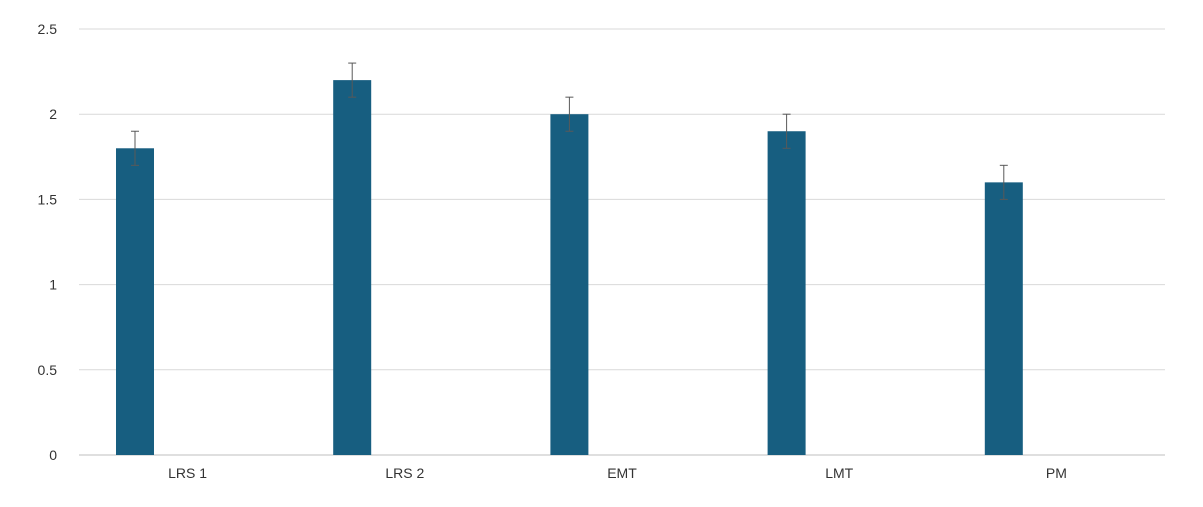 The height and width of the screenshot is (507, 1203). Describe the element at coordinates (404, 473) in the screenshot. I see `x-tick-label: LRS 2` at that location.